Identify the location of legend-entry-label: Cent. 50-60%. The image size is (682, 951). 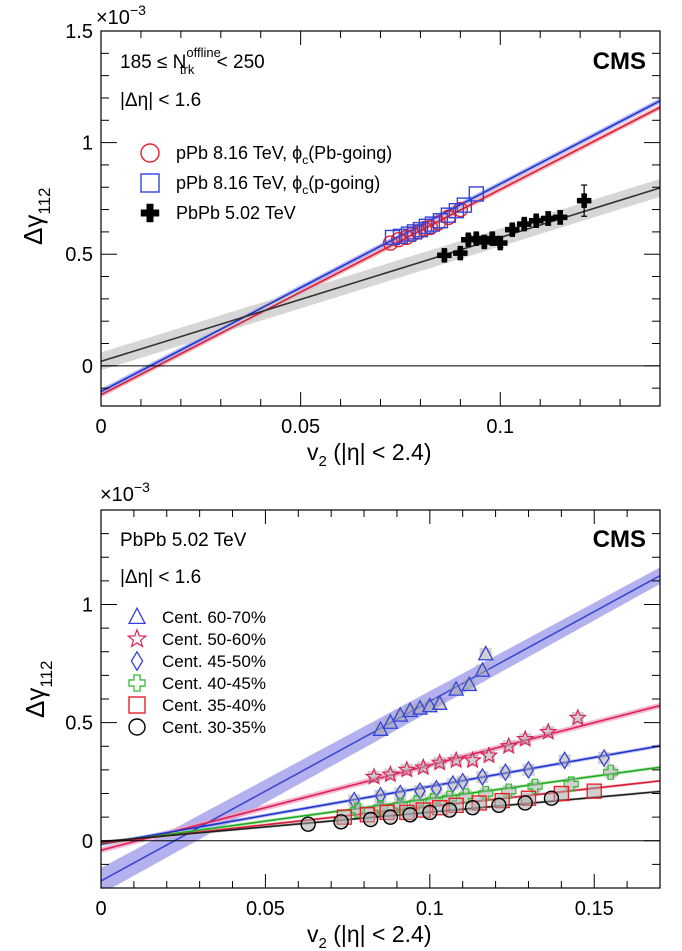
(214, 639).